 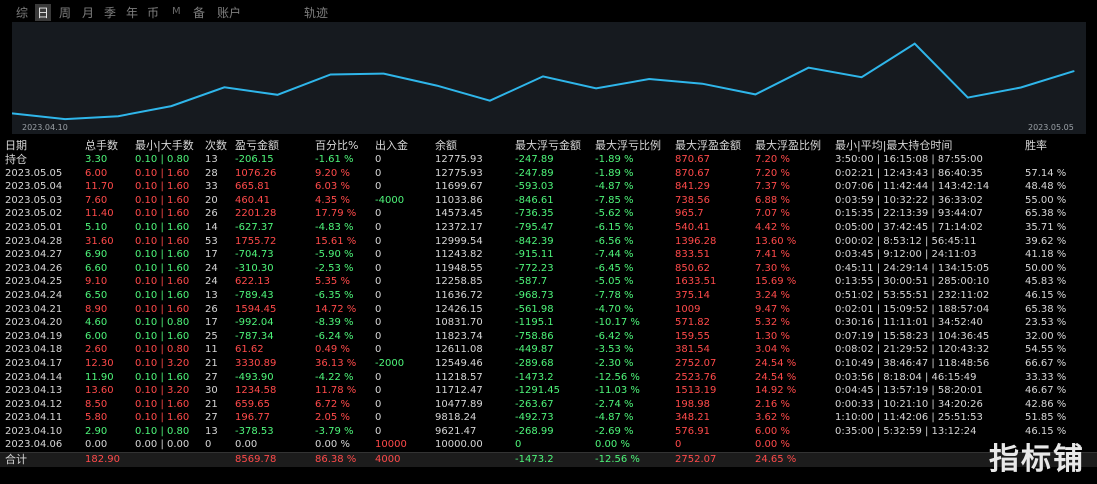 I want to click on table-cell: -4000, so click(x=390, y=200).